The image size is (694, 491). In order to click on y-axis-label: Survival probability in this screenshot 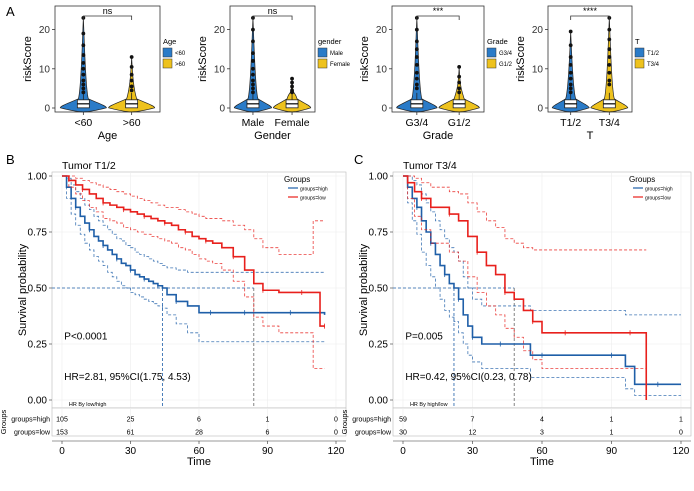, I will do `click(23, 289)`.